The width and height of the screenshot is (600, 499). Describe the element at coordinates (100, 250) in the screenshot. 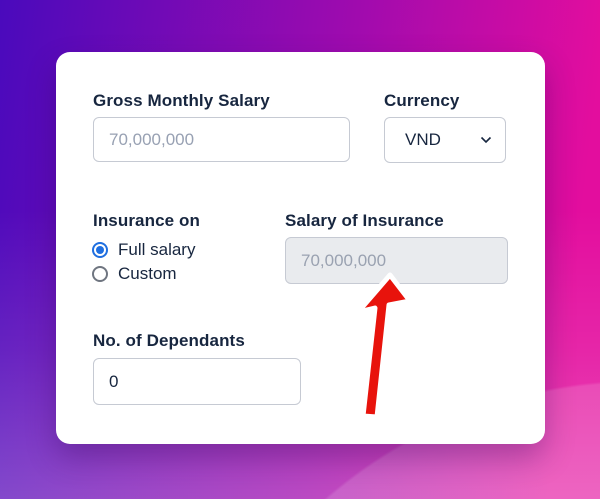

I see `radio-selected-icon` at that location.